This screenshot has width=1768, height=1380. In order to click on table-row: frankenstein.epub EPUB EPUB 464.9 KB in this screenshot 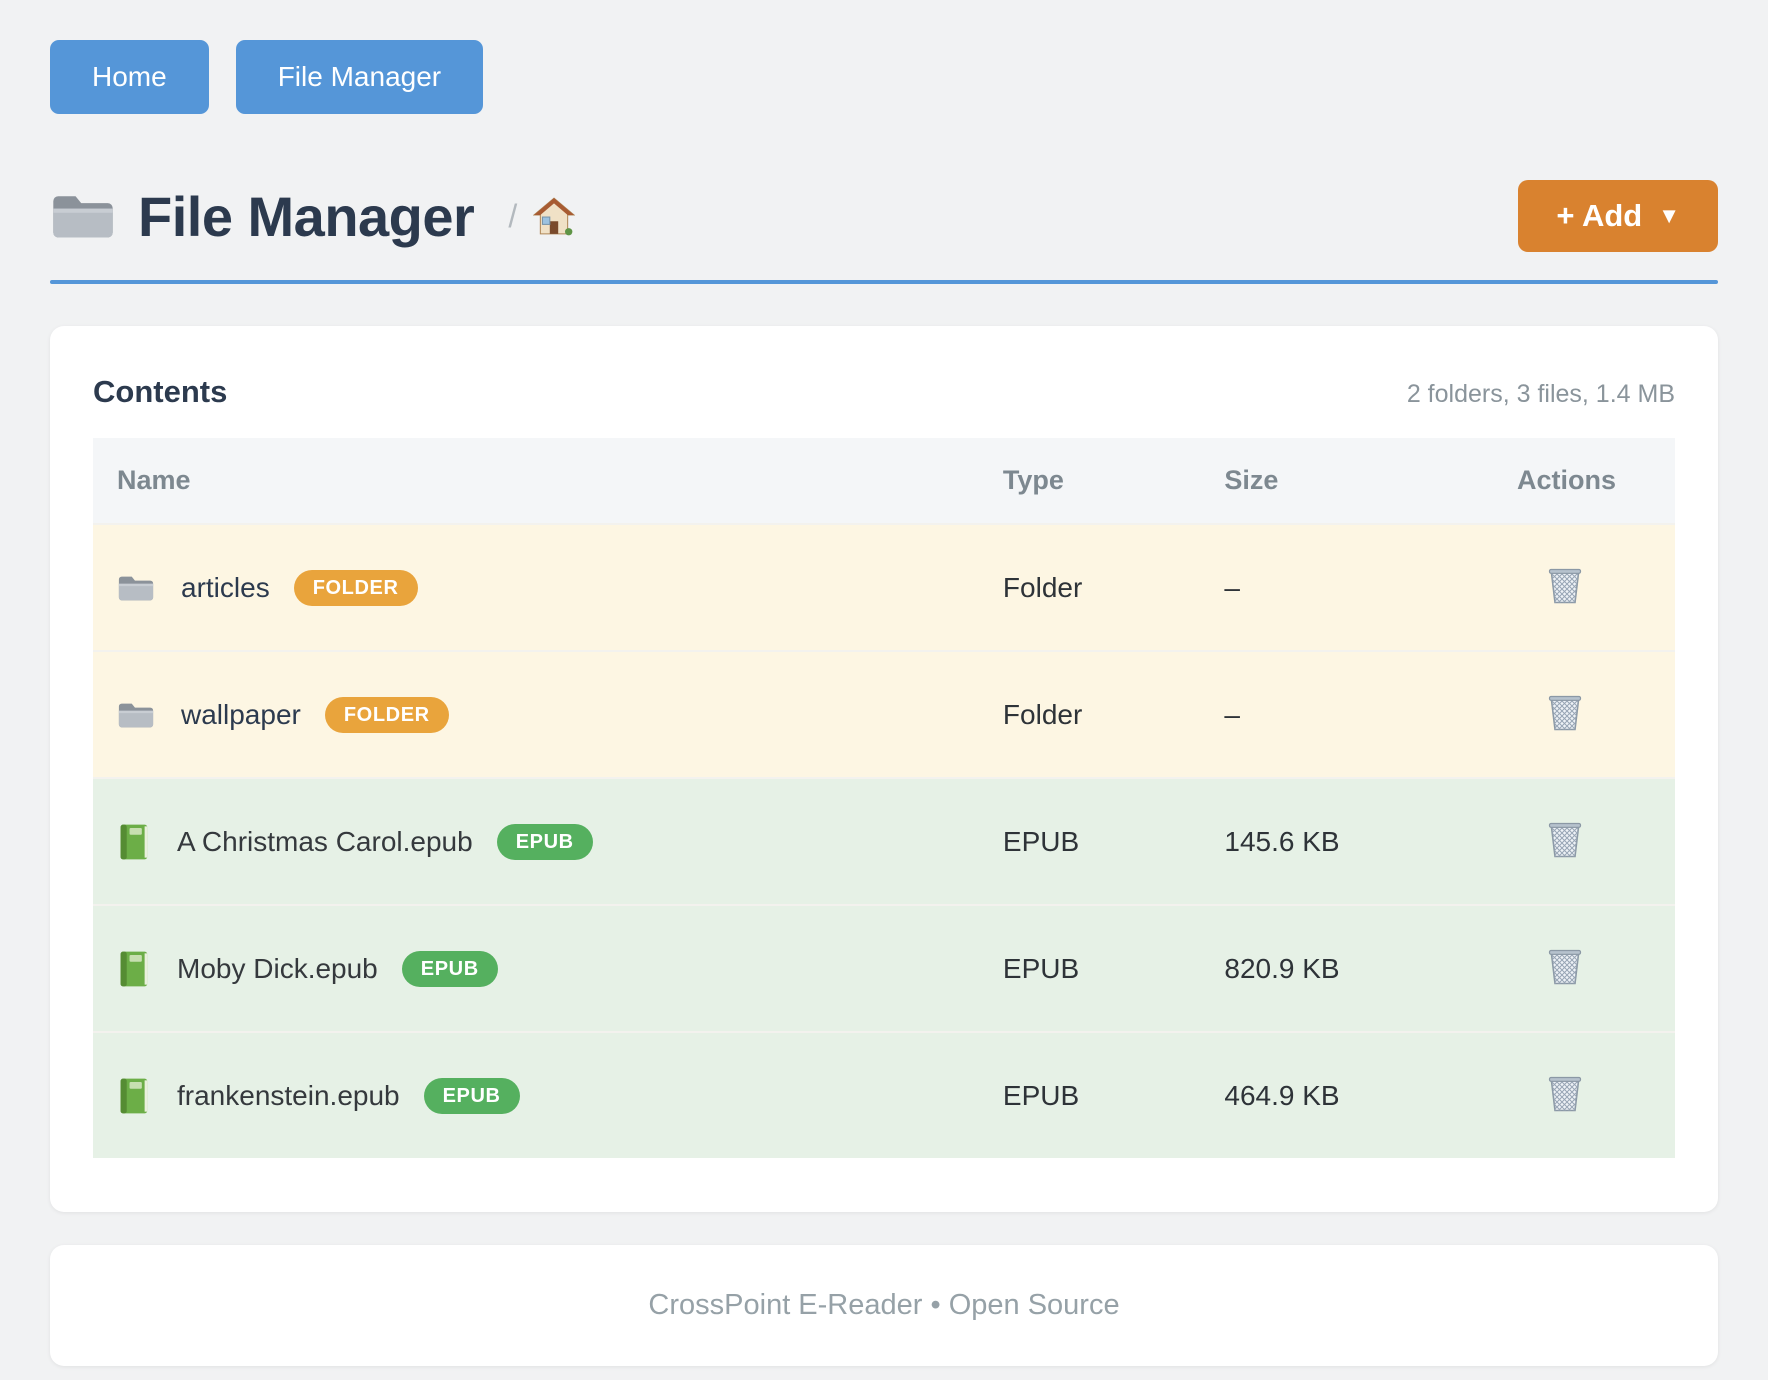, I will do `click(884, 1094)`.